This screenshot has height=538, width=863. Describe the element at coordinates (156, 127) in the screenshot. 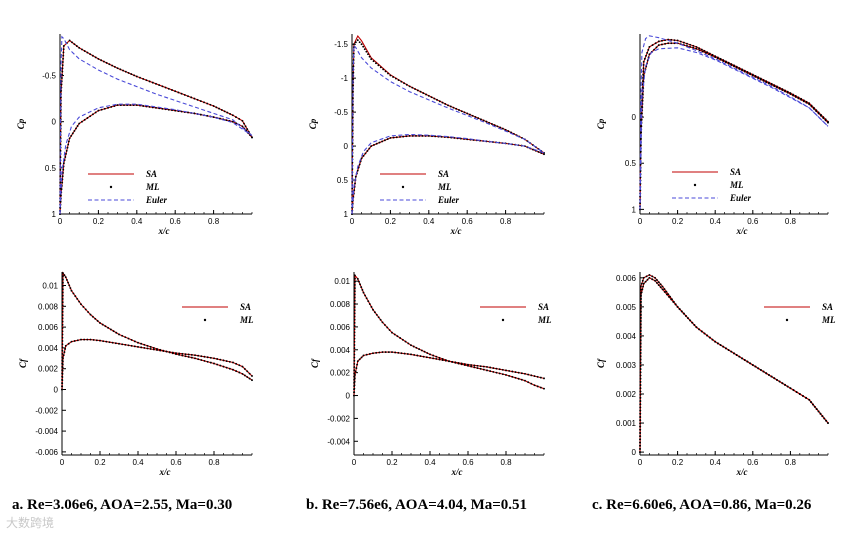

I see `series-ml-upper` at that location.